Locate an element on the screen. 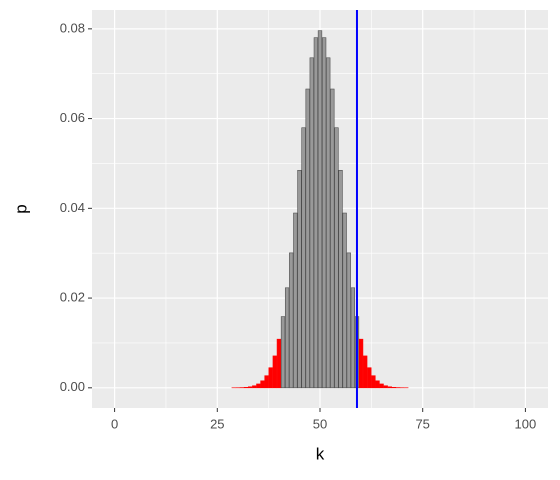 This screenshot has height=480, width=560. x-axis-title: k is located at coordinates (320, 453).